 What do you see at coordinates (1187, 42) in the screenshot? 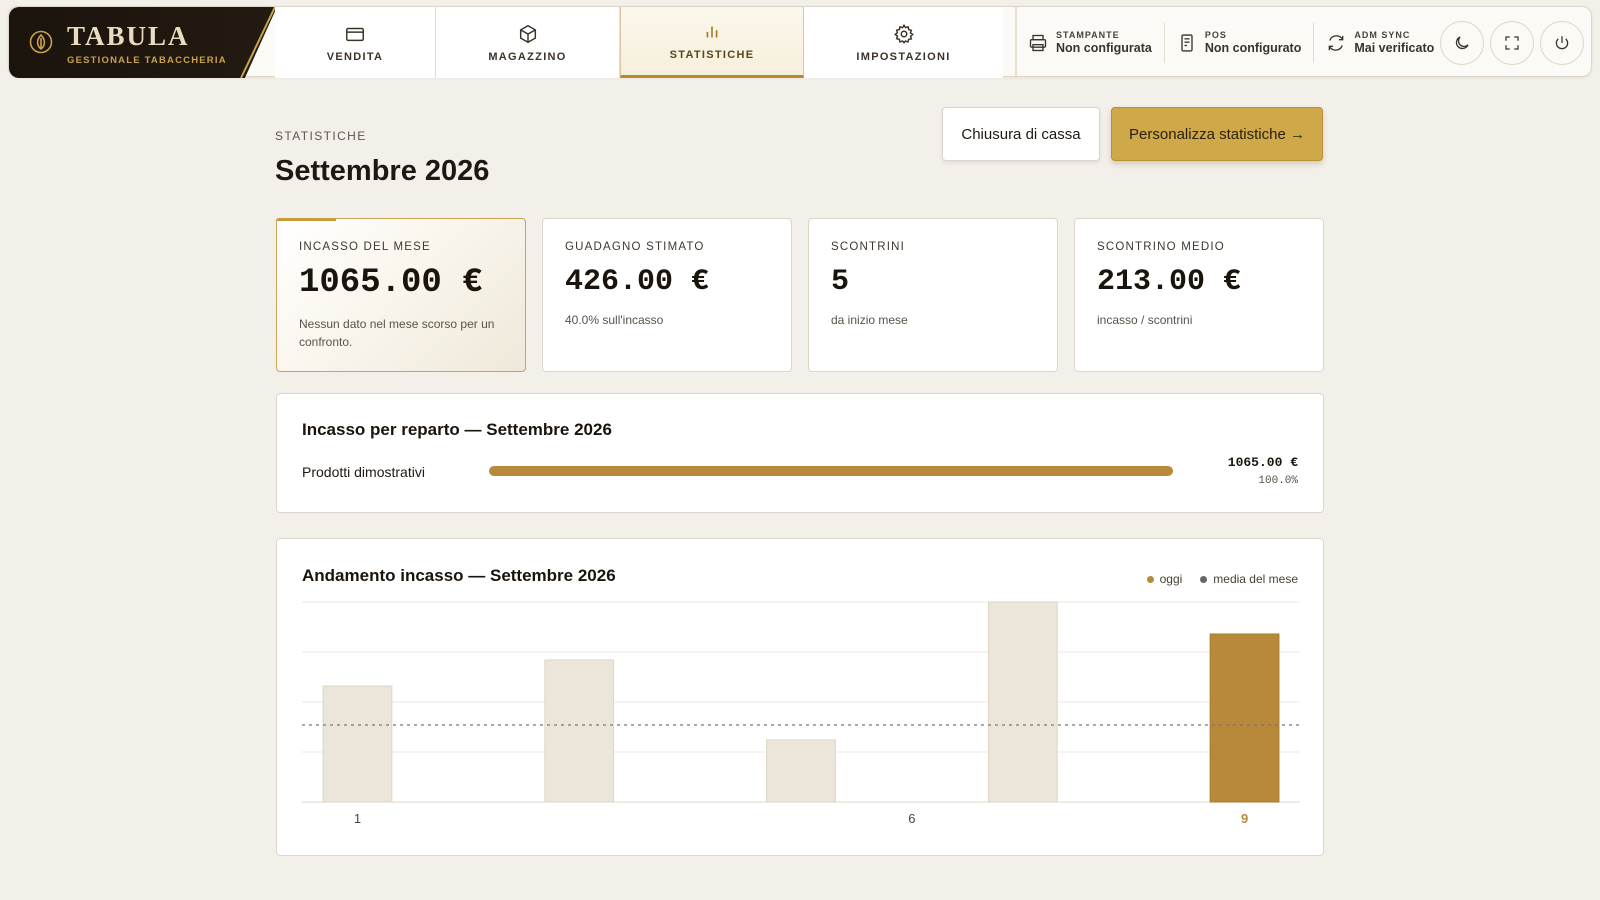
I see `pos-terminal-icon` at bounding box center [1187, 42].